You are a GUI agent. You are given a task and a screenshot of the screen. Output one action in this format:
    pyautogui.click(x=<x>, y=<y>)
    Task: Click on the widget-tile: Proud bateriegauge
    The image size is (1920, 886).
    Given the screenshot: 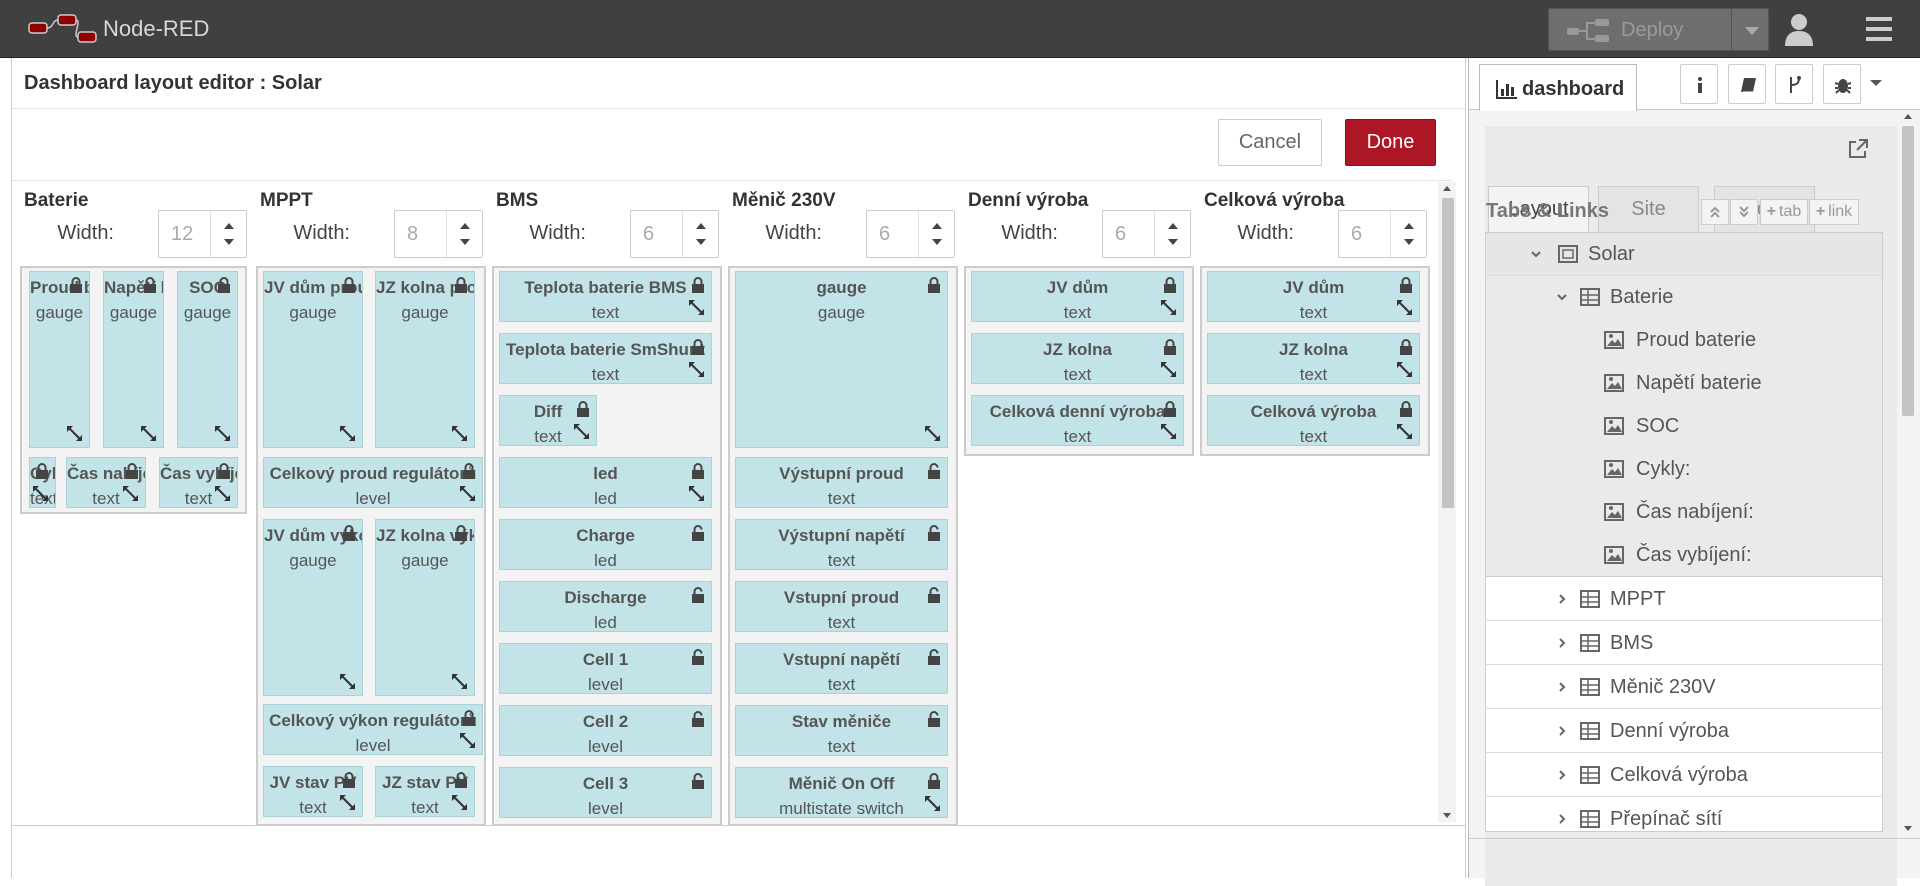 What is the action you would take?
    pyautogui.click(x=59, y=359)
    